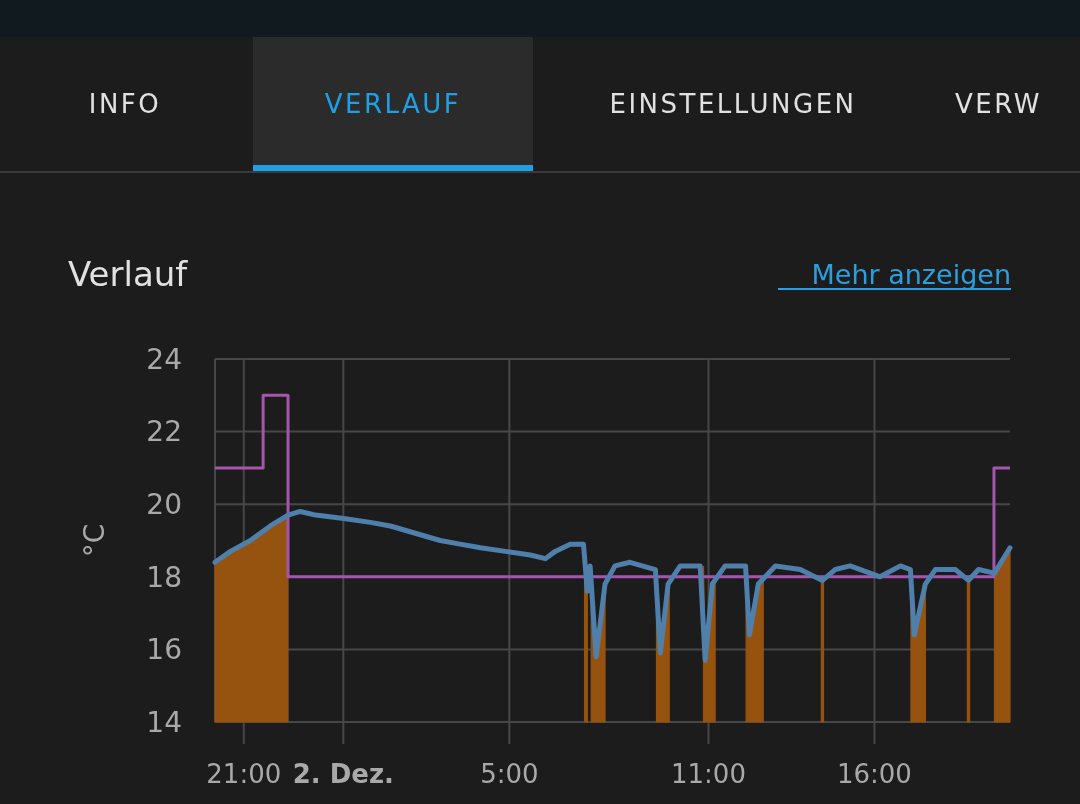 This screenshot has width=1080, height=804. What do you see at coordinates (998, 104) in the screenshot?
I see `text: VERW` at bounding box center [998, 104].